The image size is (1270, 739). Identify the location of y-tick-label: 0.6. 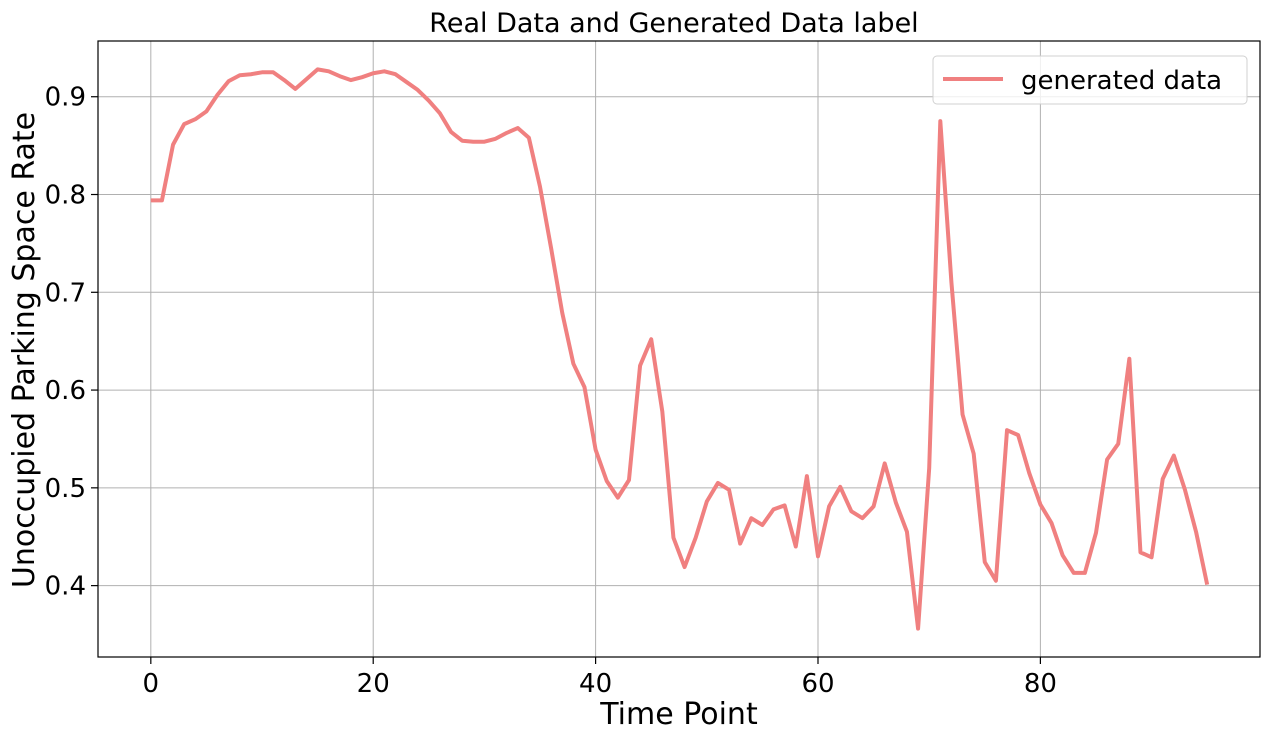
(65, 391).